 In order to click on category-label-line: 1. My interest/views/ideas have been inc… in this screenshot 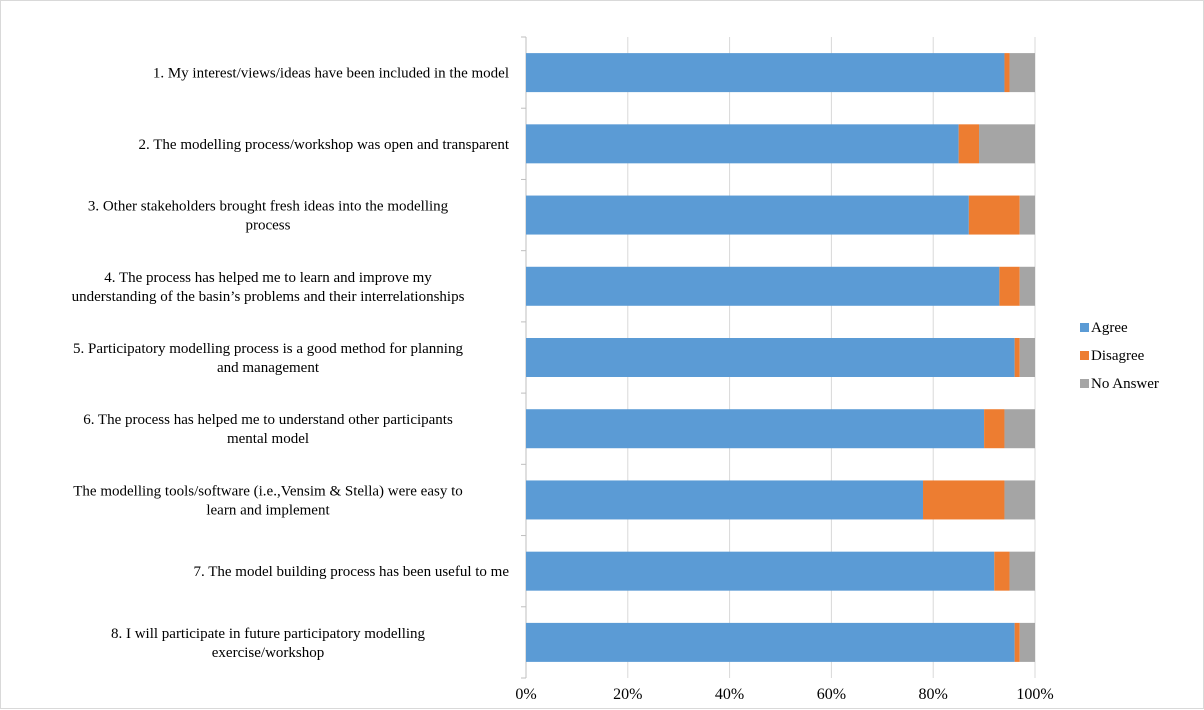, I will do `click(331, 74)`.